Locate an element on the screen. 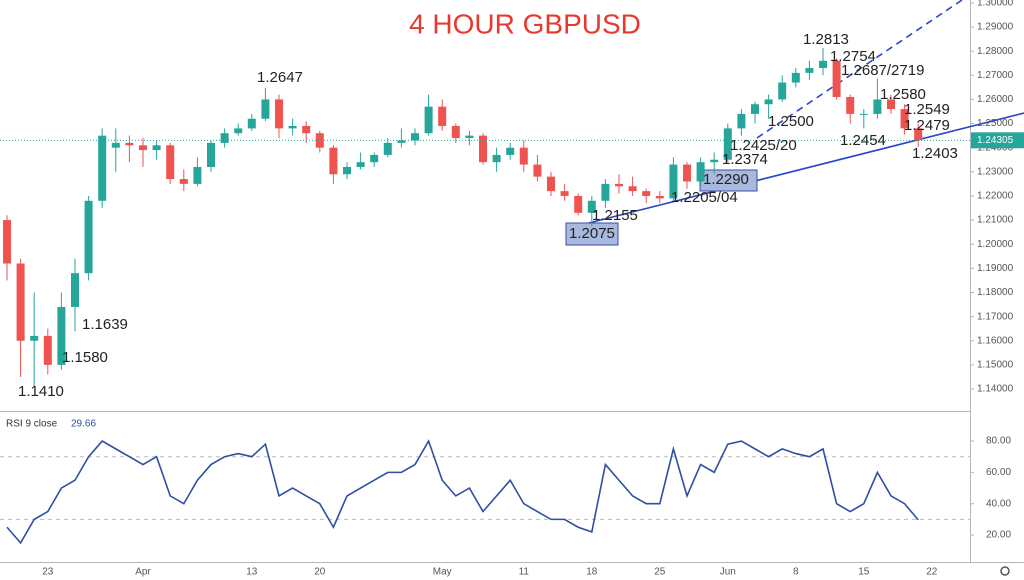  y-tick-label: 1.16000 is located at coordinates (995, 340).